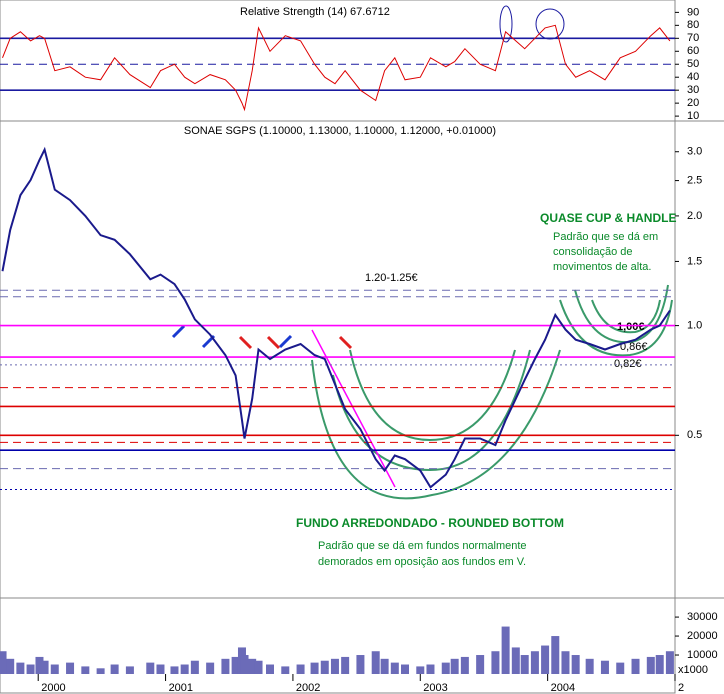  What do you see at coordinates (353, 408) in the screenshot?
I see `trend-line` at bounding box center [353, 408].